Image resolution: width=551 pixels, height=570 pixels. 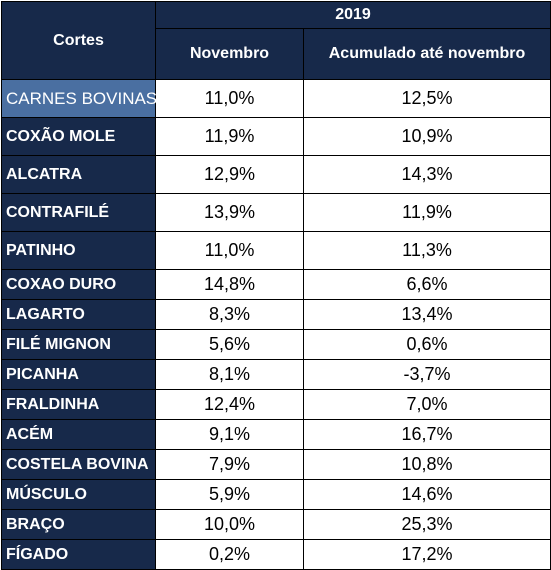 What do you see at coordinates (427, 554) in the screenshot?
I see `acumulado-value-cell: 17,2%` at bounding box center [427, 554].